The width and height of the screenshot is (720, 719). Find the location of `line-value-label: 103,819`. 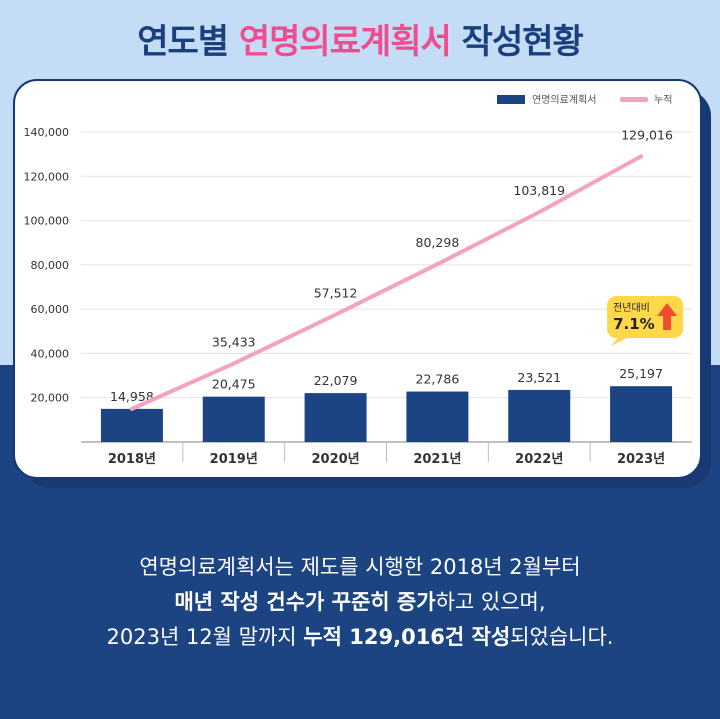

line-value-label: 103,819 is located at coordinates (539, 190).